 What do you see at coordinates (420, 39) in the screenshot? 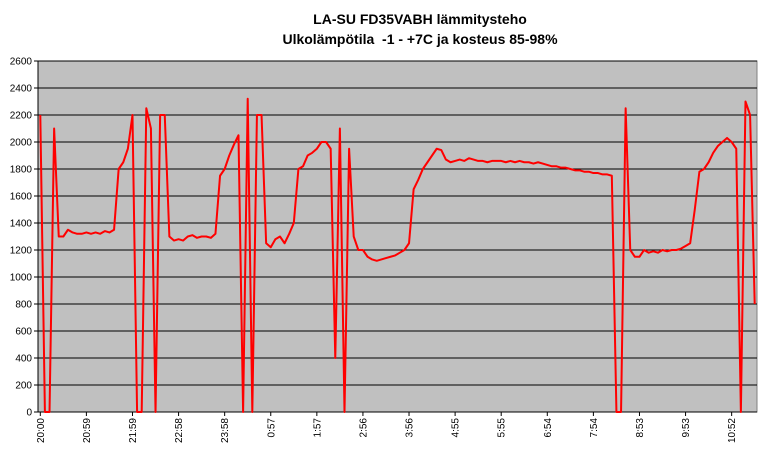
I see `chart-subtitle: Ulkolämpötila -1 - +7C ja kosteus 85-98%` at bounding box center [420, 39].